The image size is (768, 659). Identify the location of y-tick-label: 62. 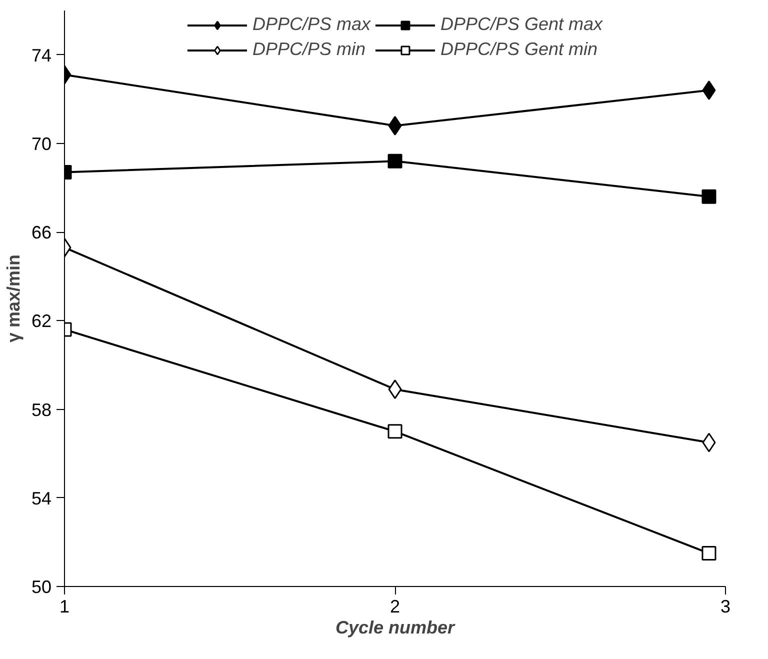
(41, 321).